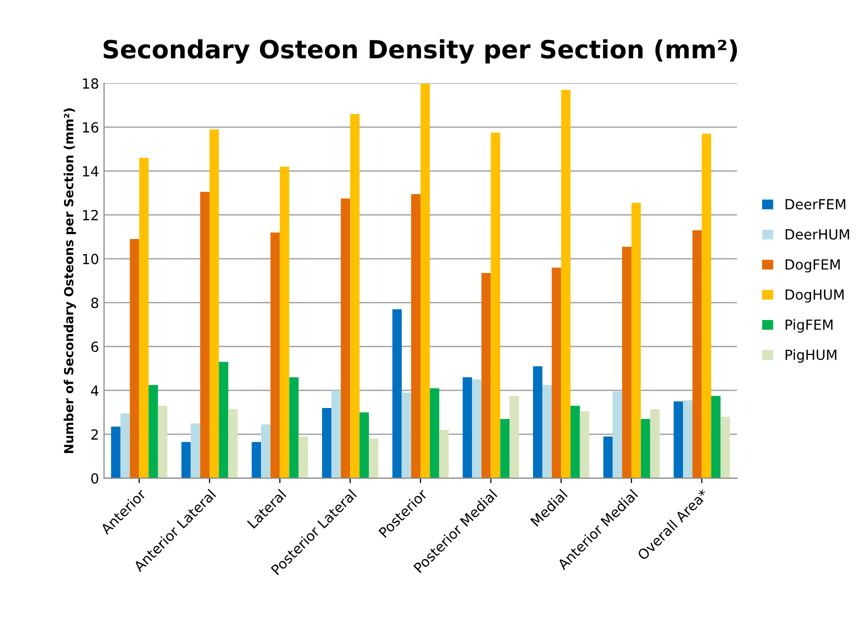 This screenshot has width=867, height=617. What do you see at coordinates (811, 356) in the screenshot?
I see `legend-label: PigHUM` at bounding box center [811, 356].